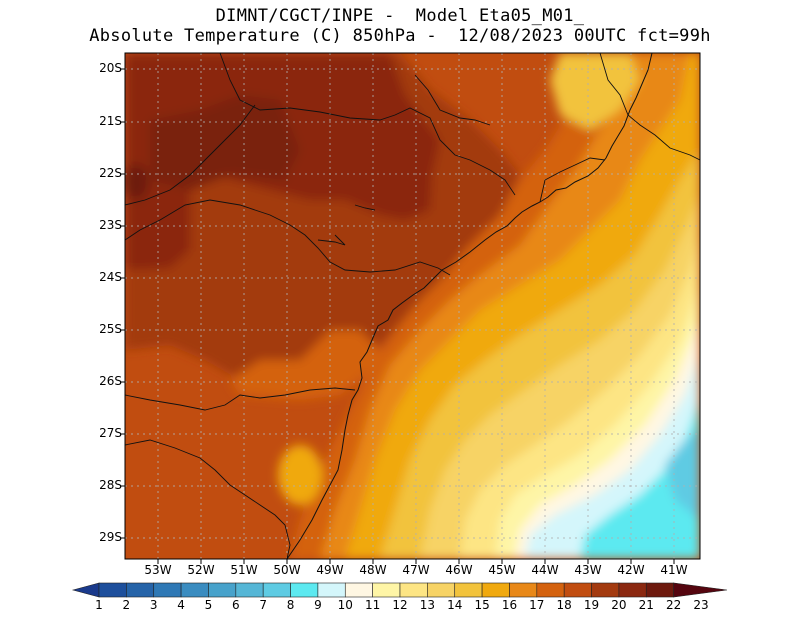  What do you see at coordinates (208, 605) in the screenshot?
I see `colorbar-label: 5` at bounding box center [208, 605].